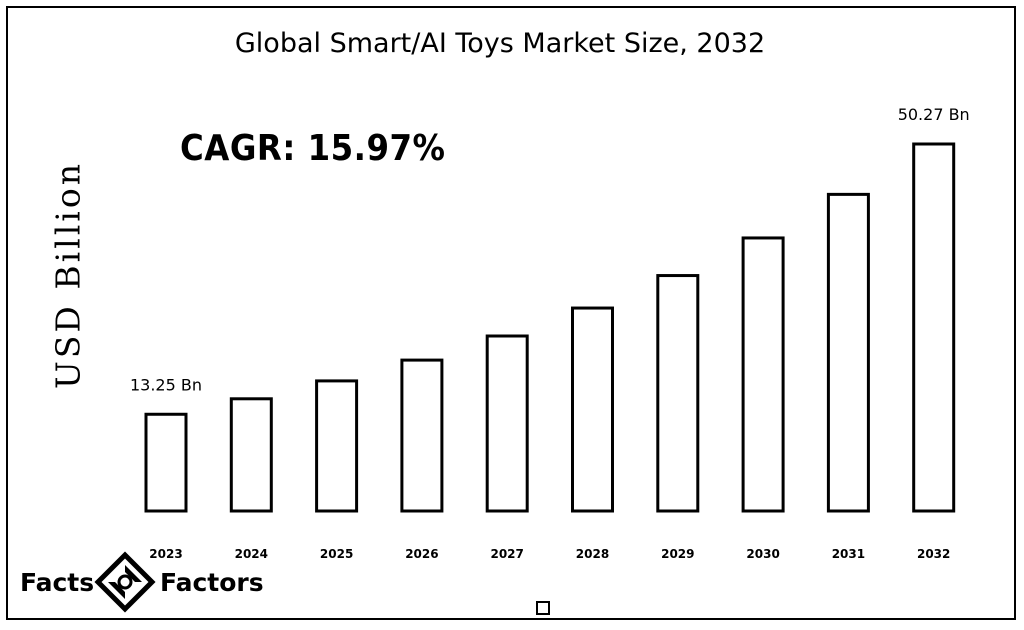 This screenshot has height=630, width=1024. Describe the element at coordinates (165, 554) in the screenshot. I see `x-tick-label: 2023` at that location.